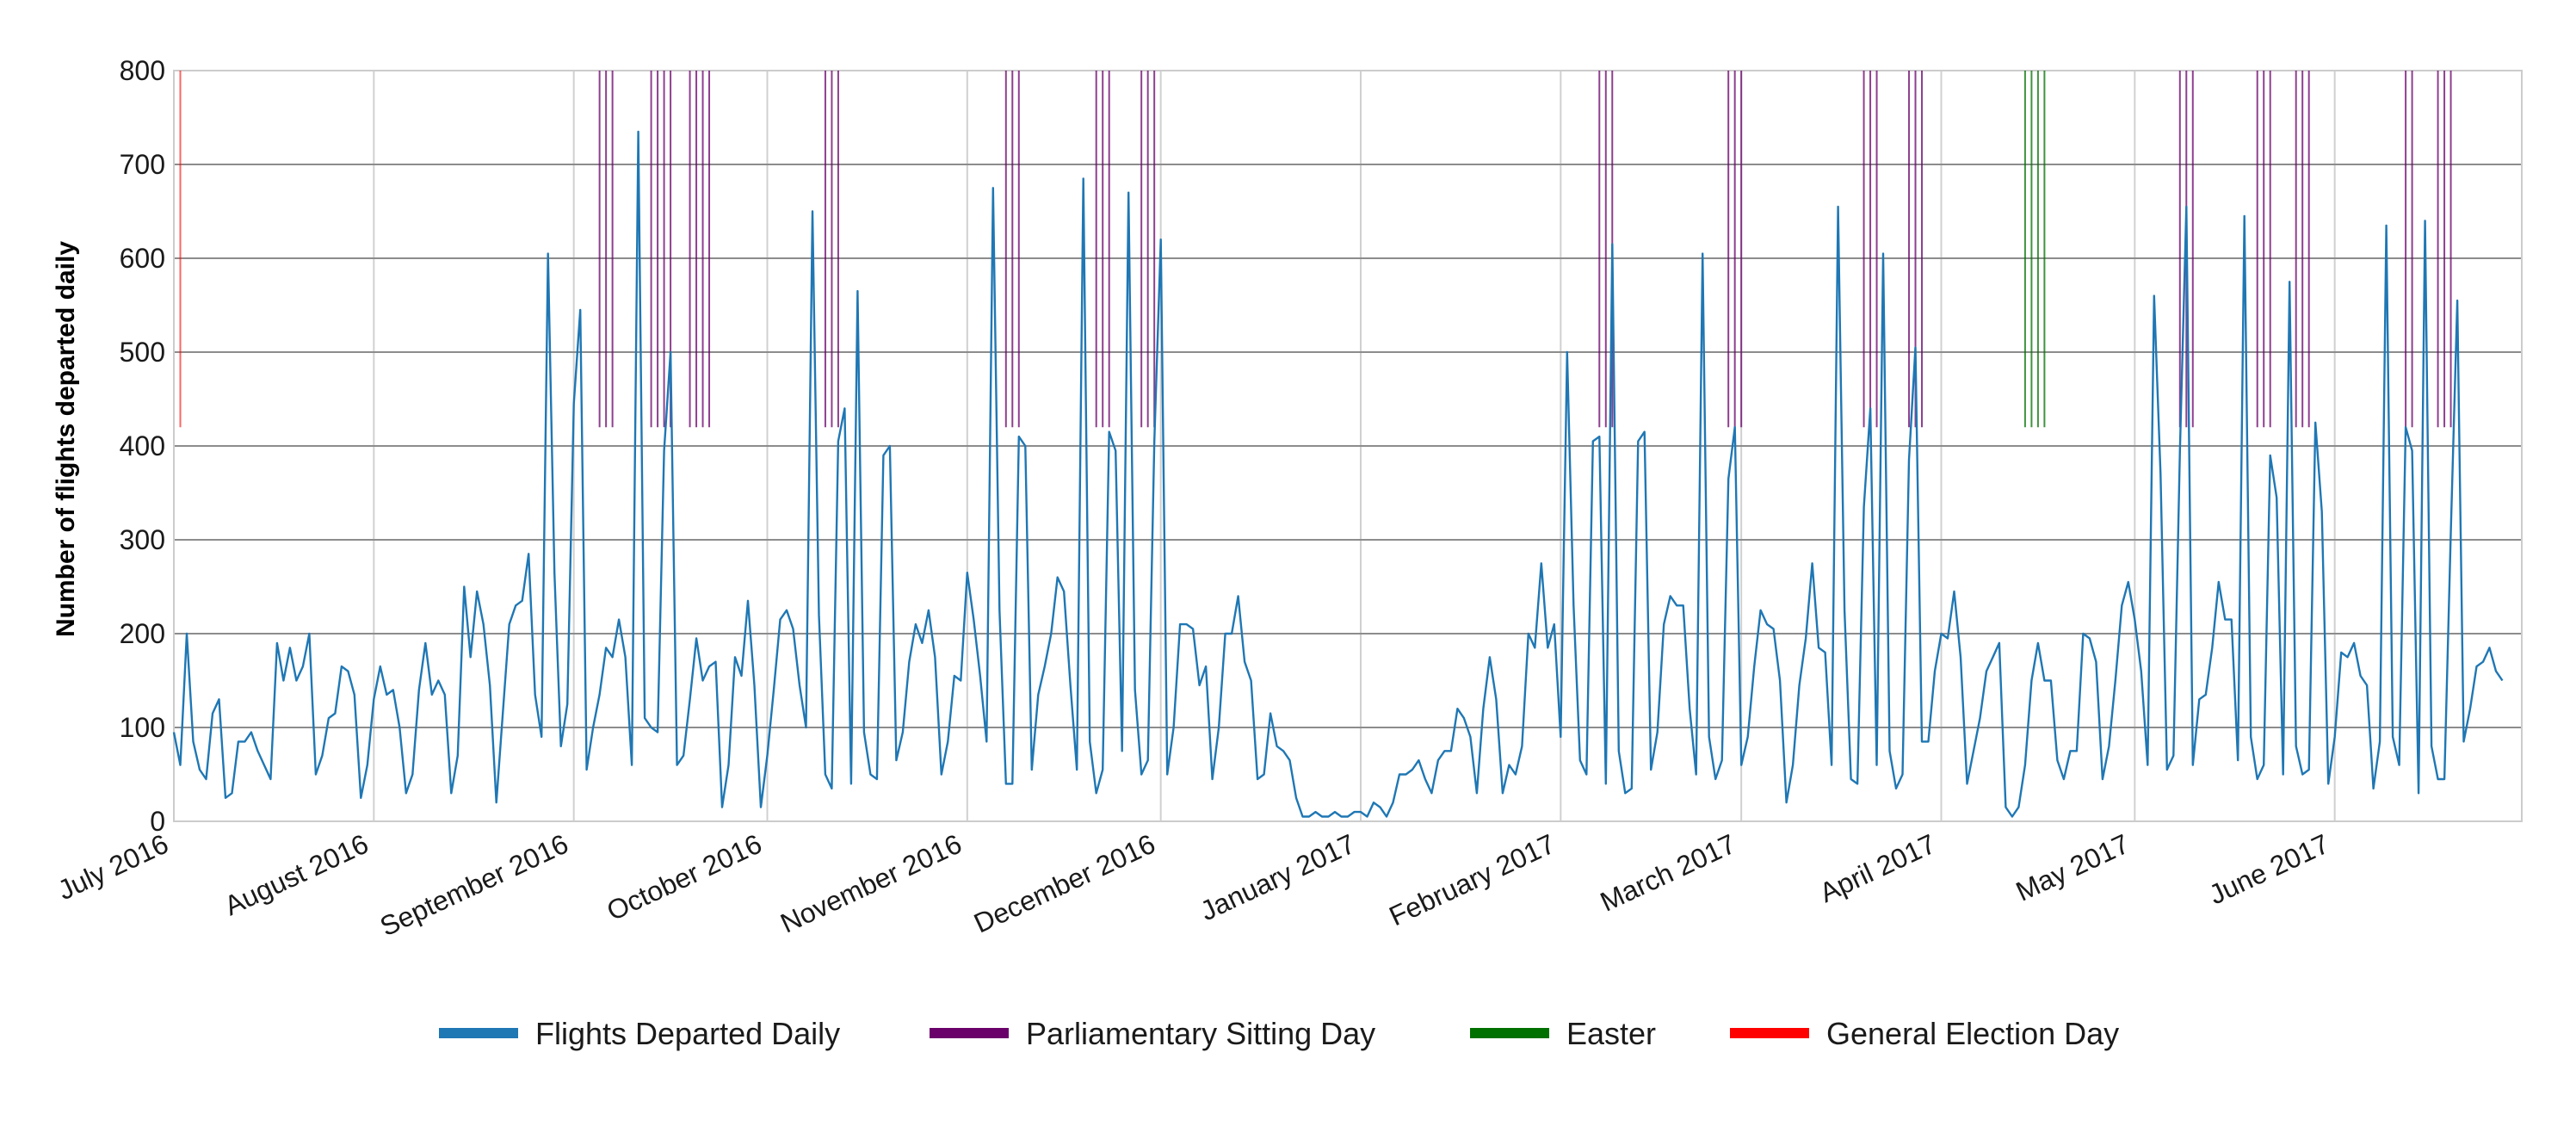 This screenshot has height=1139, width=2576. I want to click on legend-item-flights: Flights Departed Daily, so click(639, 1033).